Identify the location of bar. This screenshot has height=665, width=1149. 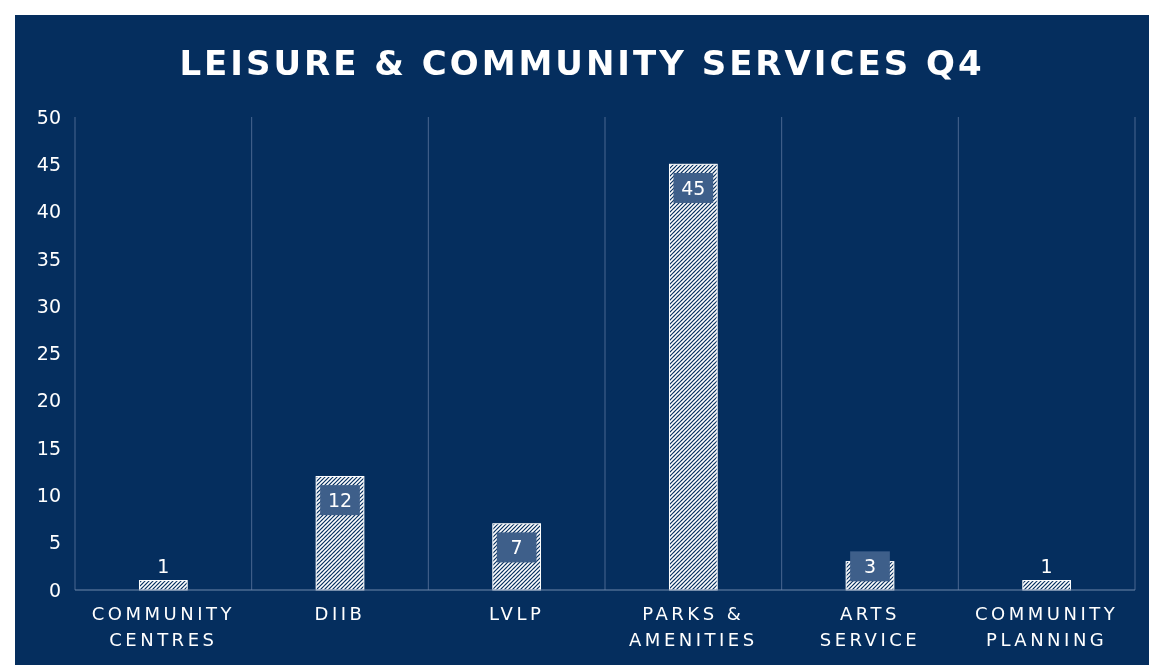
(693, 377).